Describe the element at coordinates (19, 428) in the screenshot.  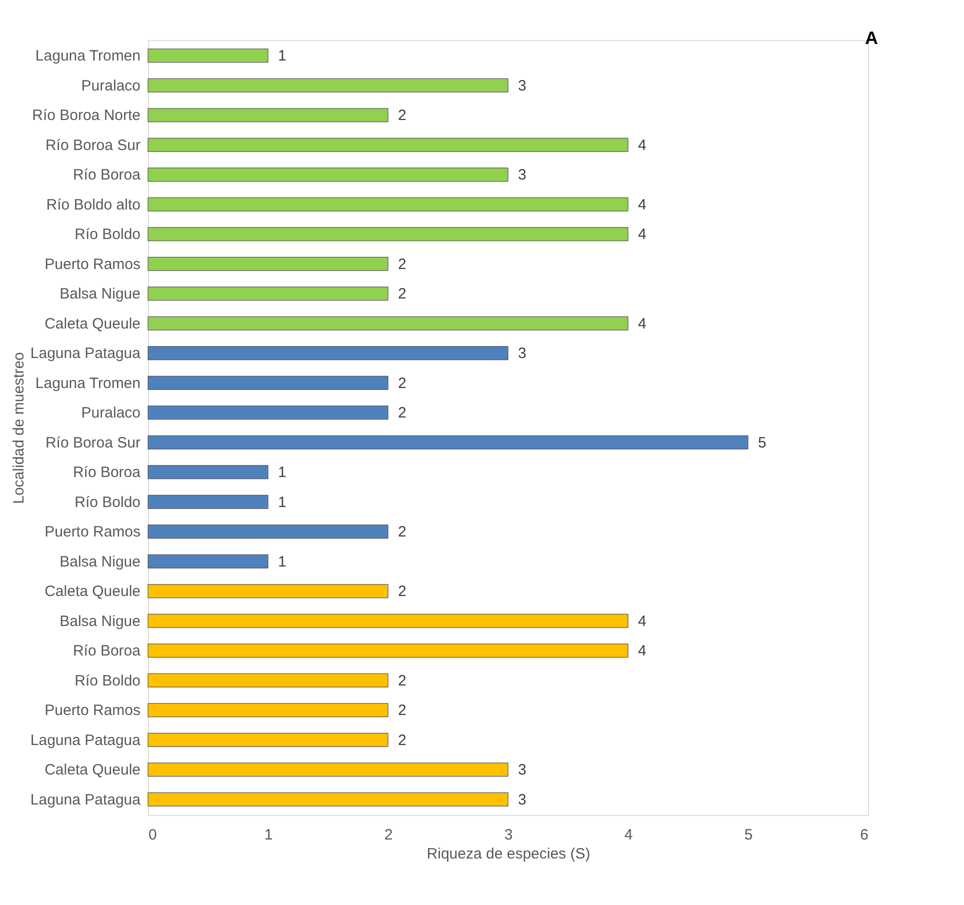
I see `y-axis-title: Localidad de muestreo` at that location.